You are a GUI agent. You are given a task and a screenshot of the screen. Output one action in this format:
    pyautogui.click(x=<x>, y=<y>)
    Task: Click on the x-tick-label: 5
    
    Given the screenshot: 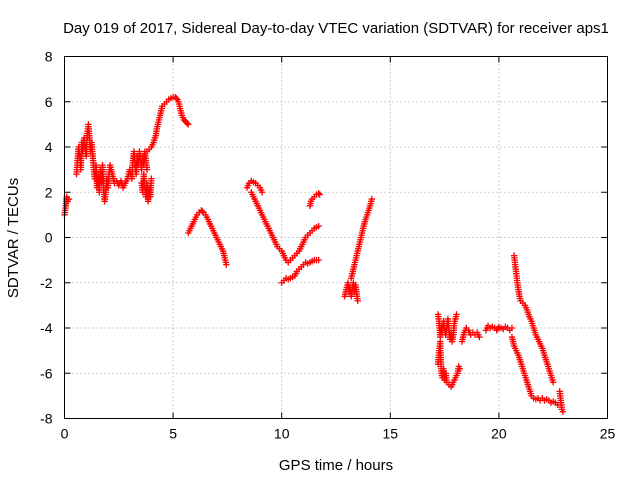 What is the action you would take?
    pyautogui.click(x=173, y=434)
    